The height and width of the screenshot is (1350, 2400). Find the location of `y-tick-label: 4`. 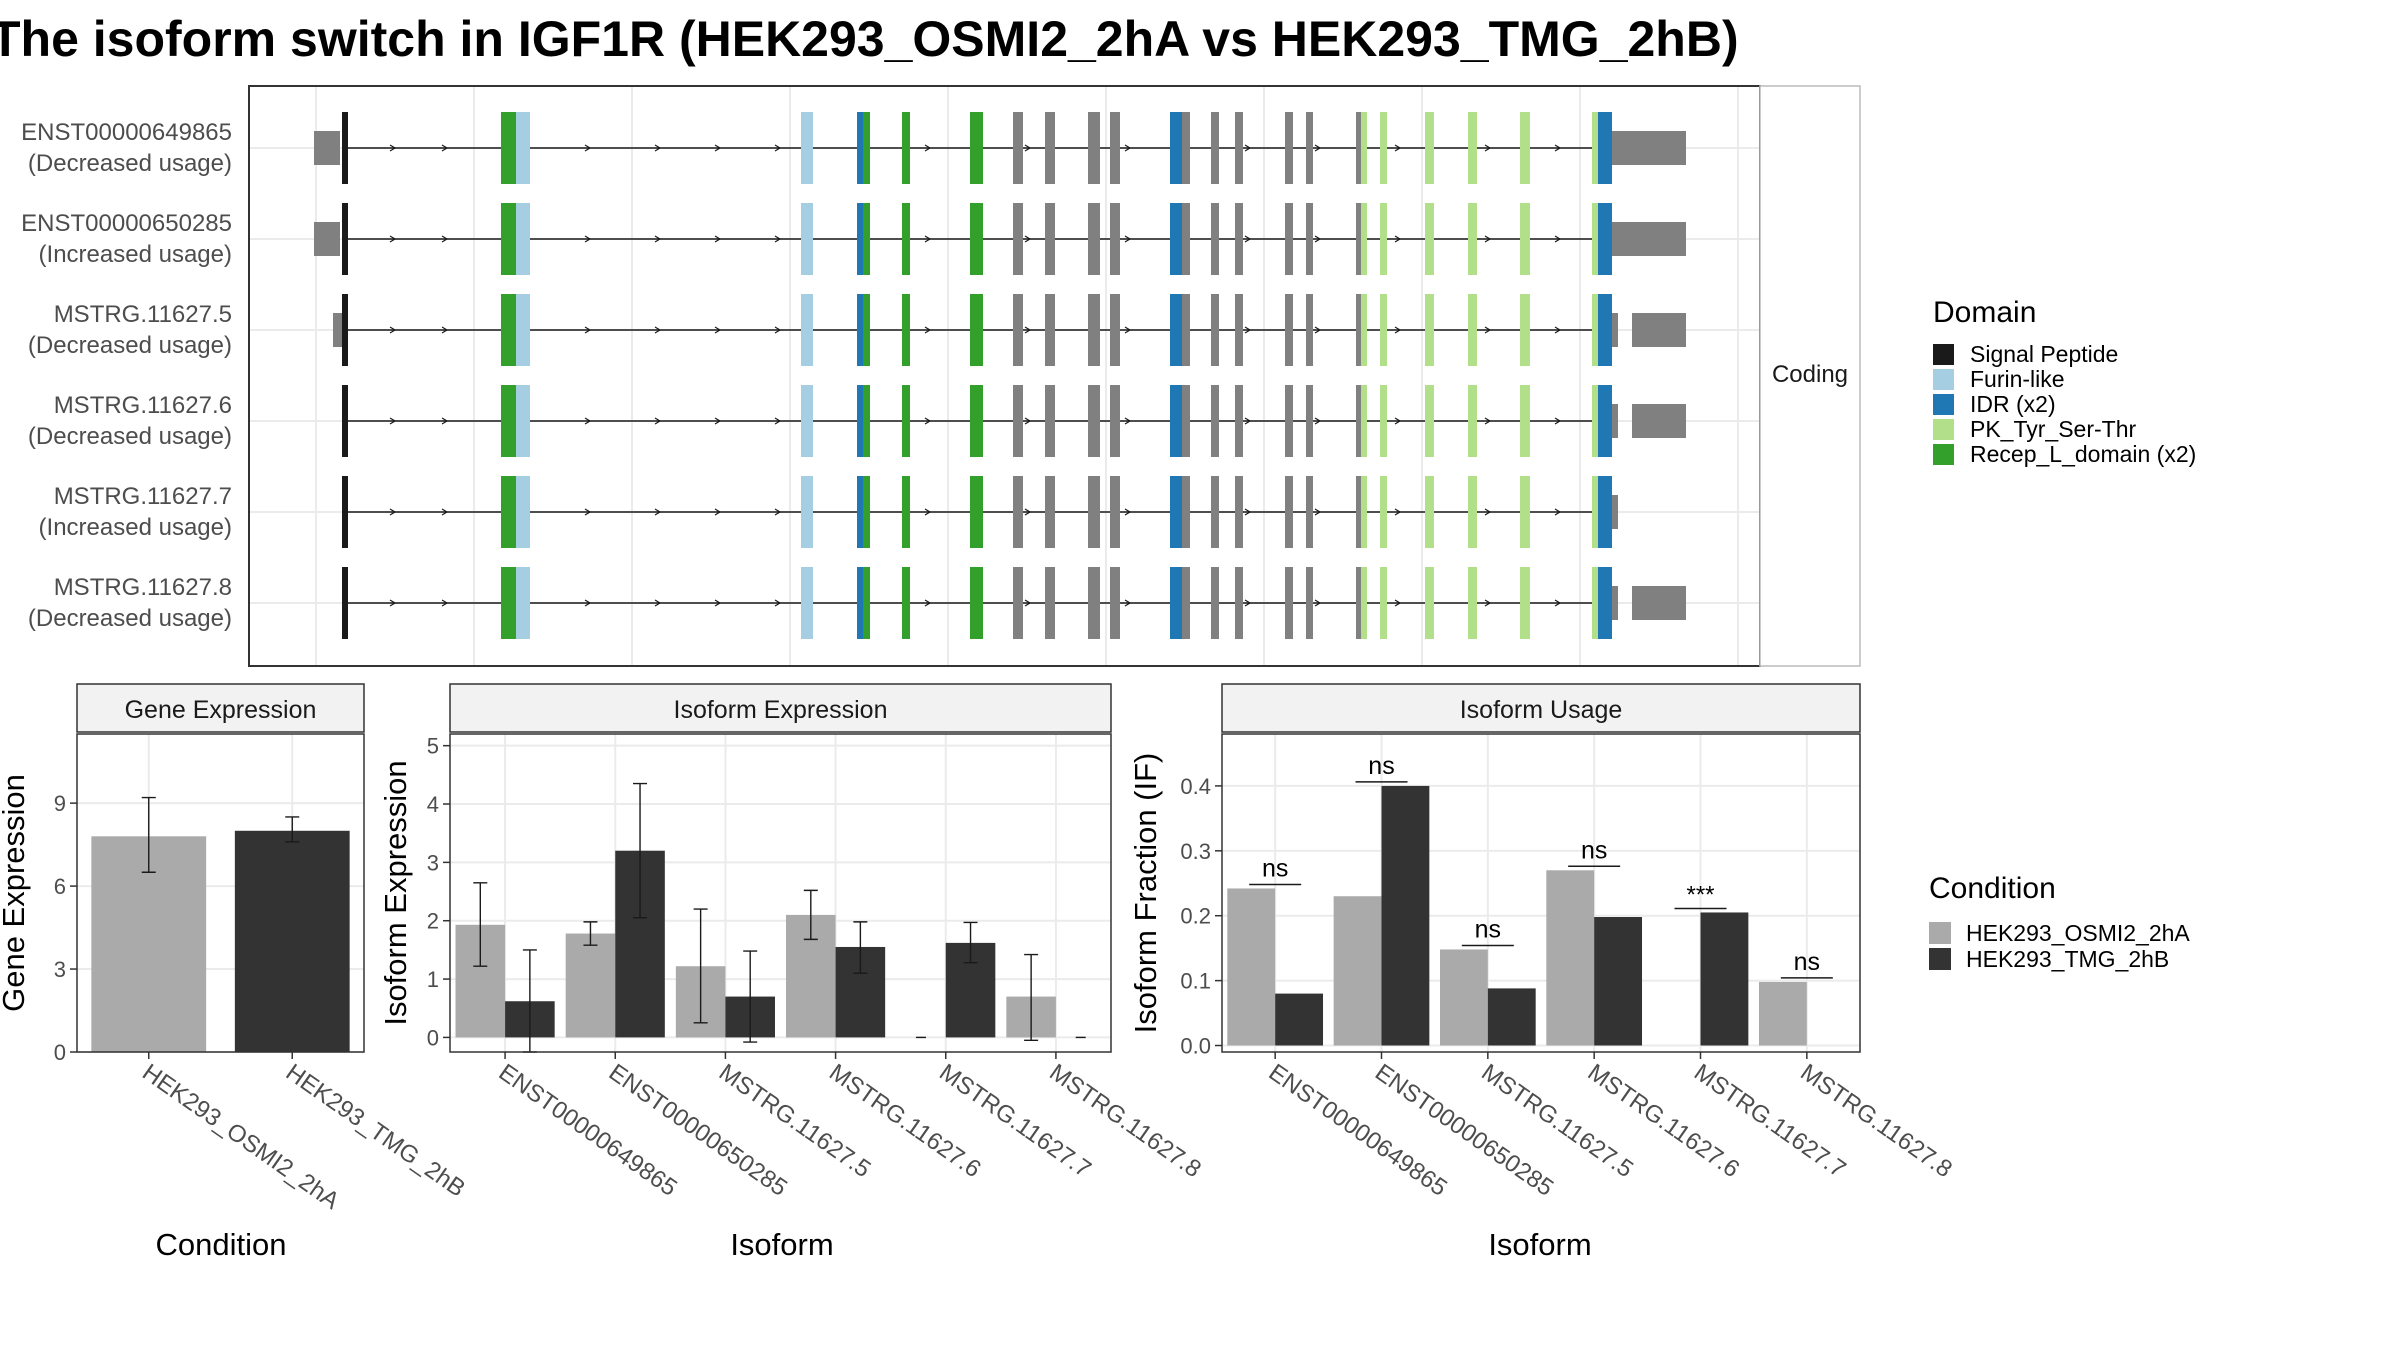

y-tick-label: 4 is located at coordinates (433, 804).